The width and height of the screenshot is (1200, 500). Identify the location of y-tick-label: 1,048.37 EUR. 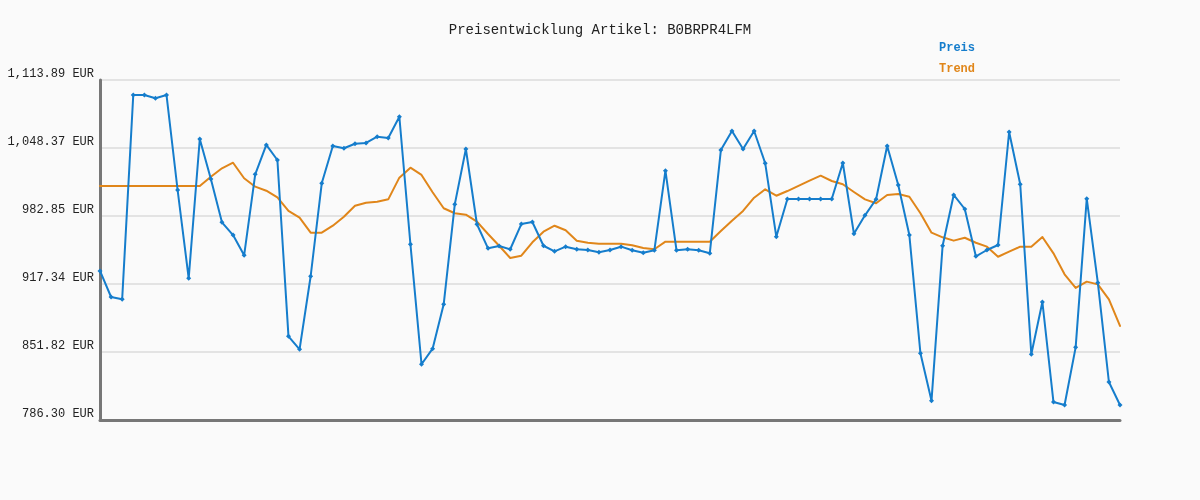
(50, 142).